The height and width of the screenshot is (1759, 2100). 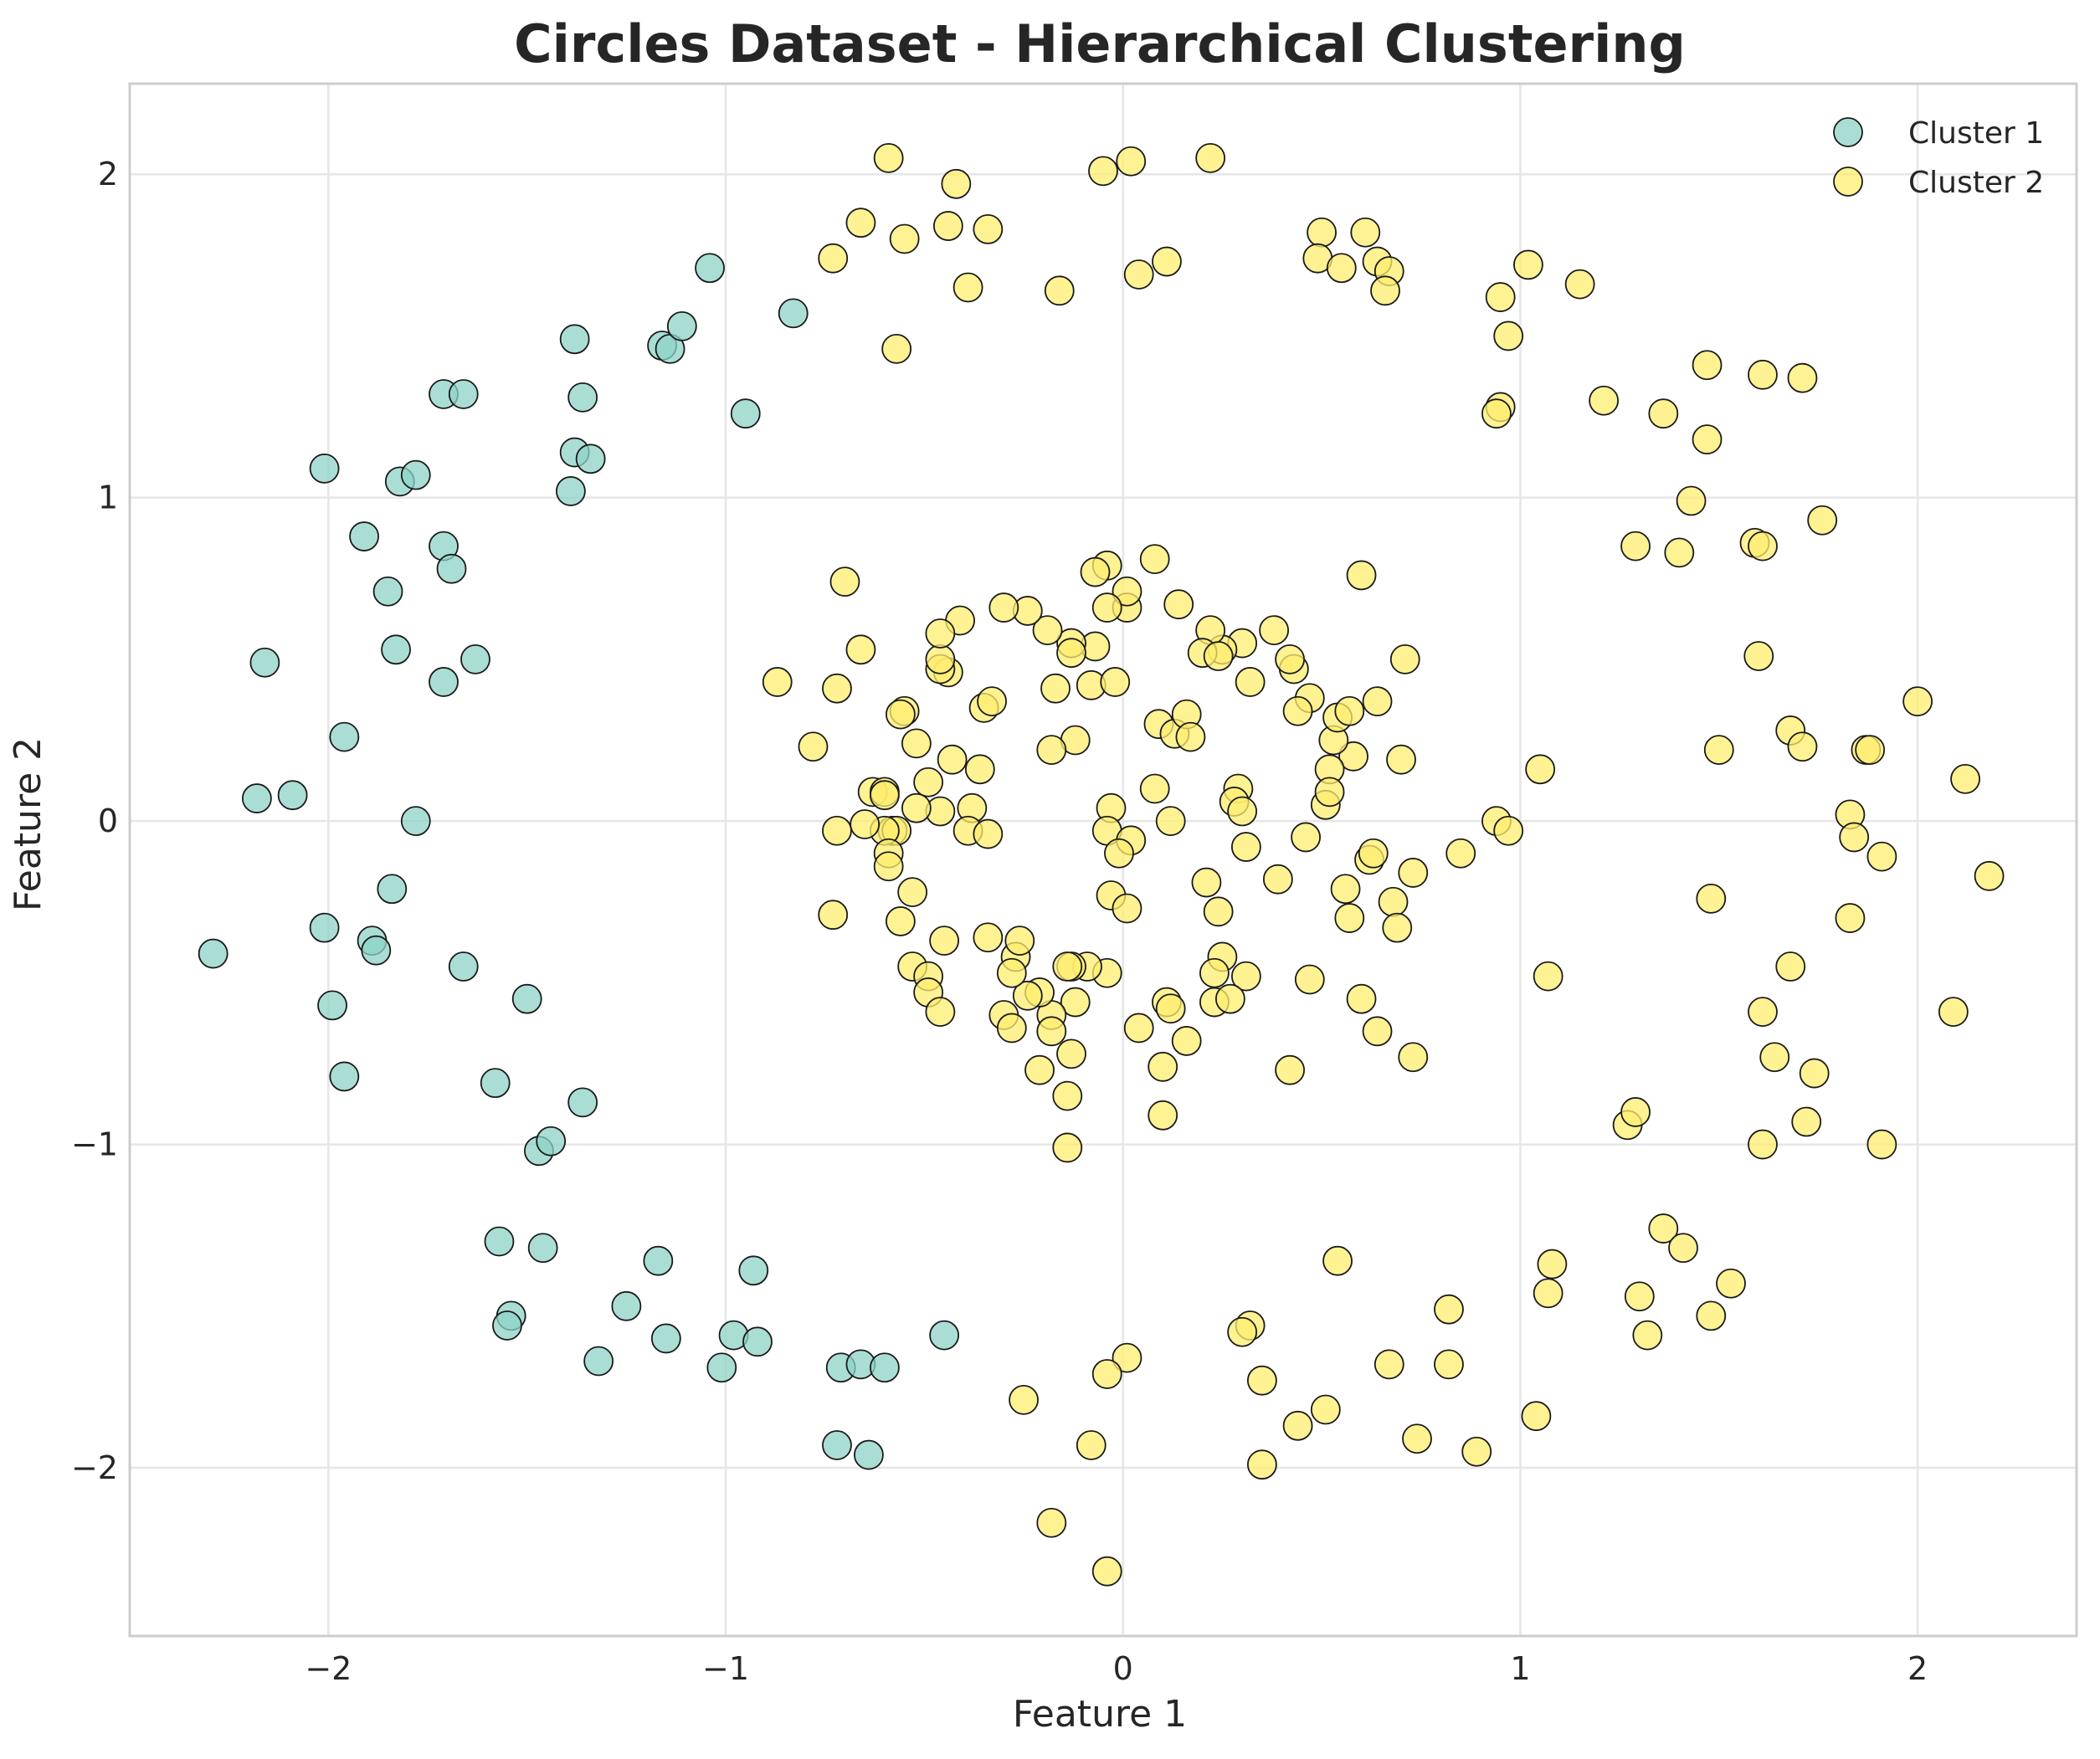 I want to click on legend: Cluster 1 Cluster 2, so click(x=1938, y=158).